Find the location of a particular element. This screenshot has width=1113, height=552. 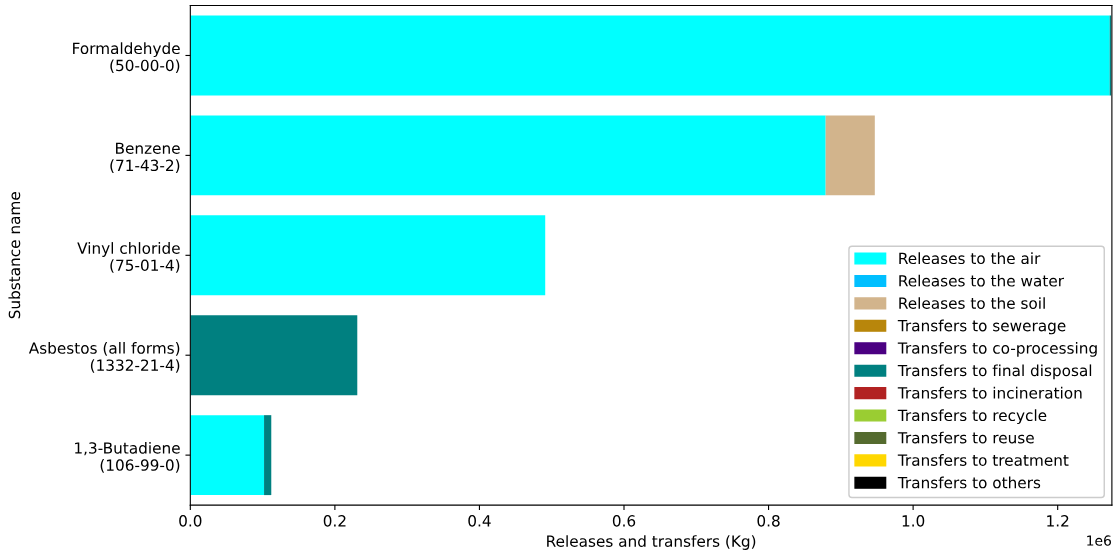

legend-label: Transfers to others is located at coordinates (969, 482).